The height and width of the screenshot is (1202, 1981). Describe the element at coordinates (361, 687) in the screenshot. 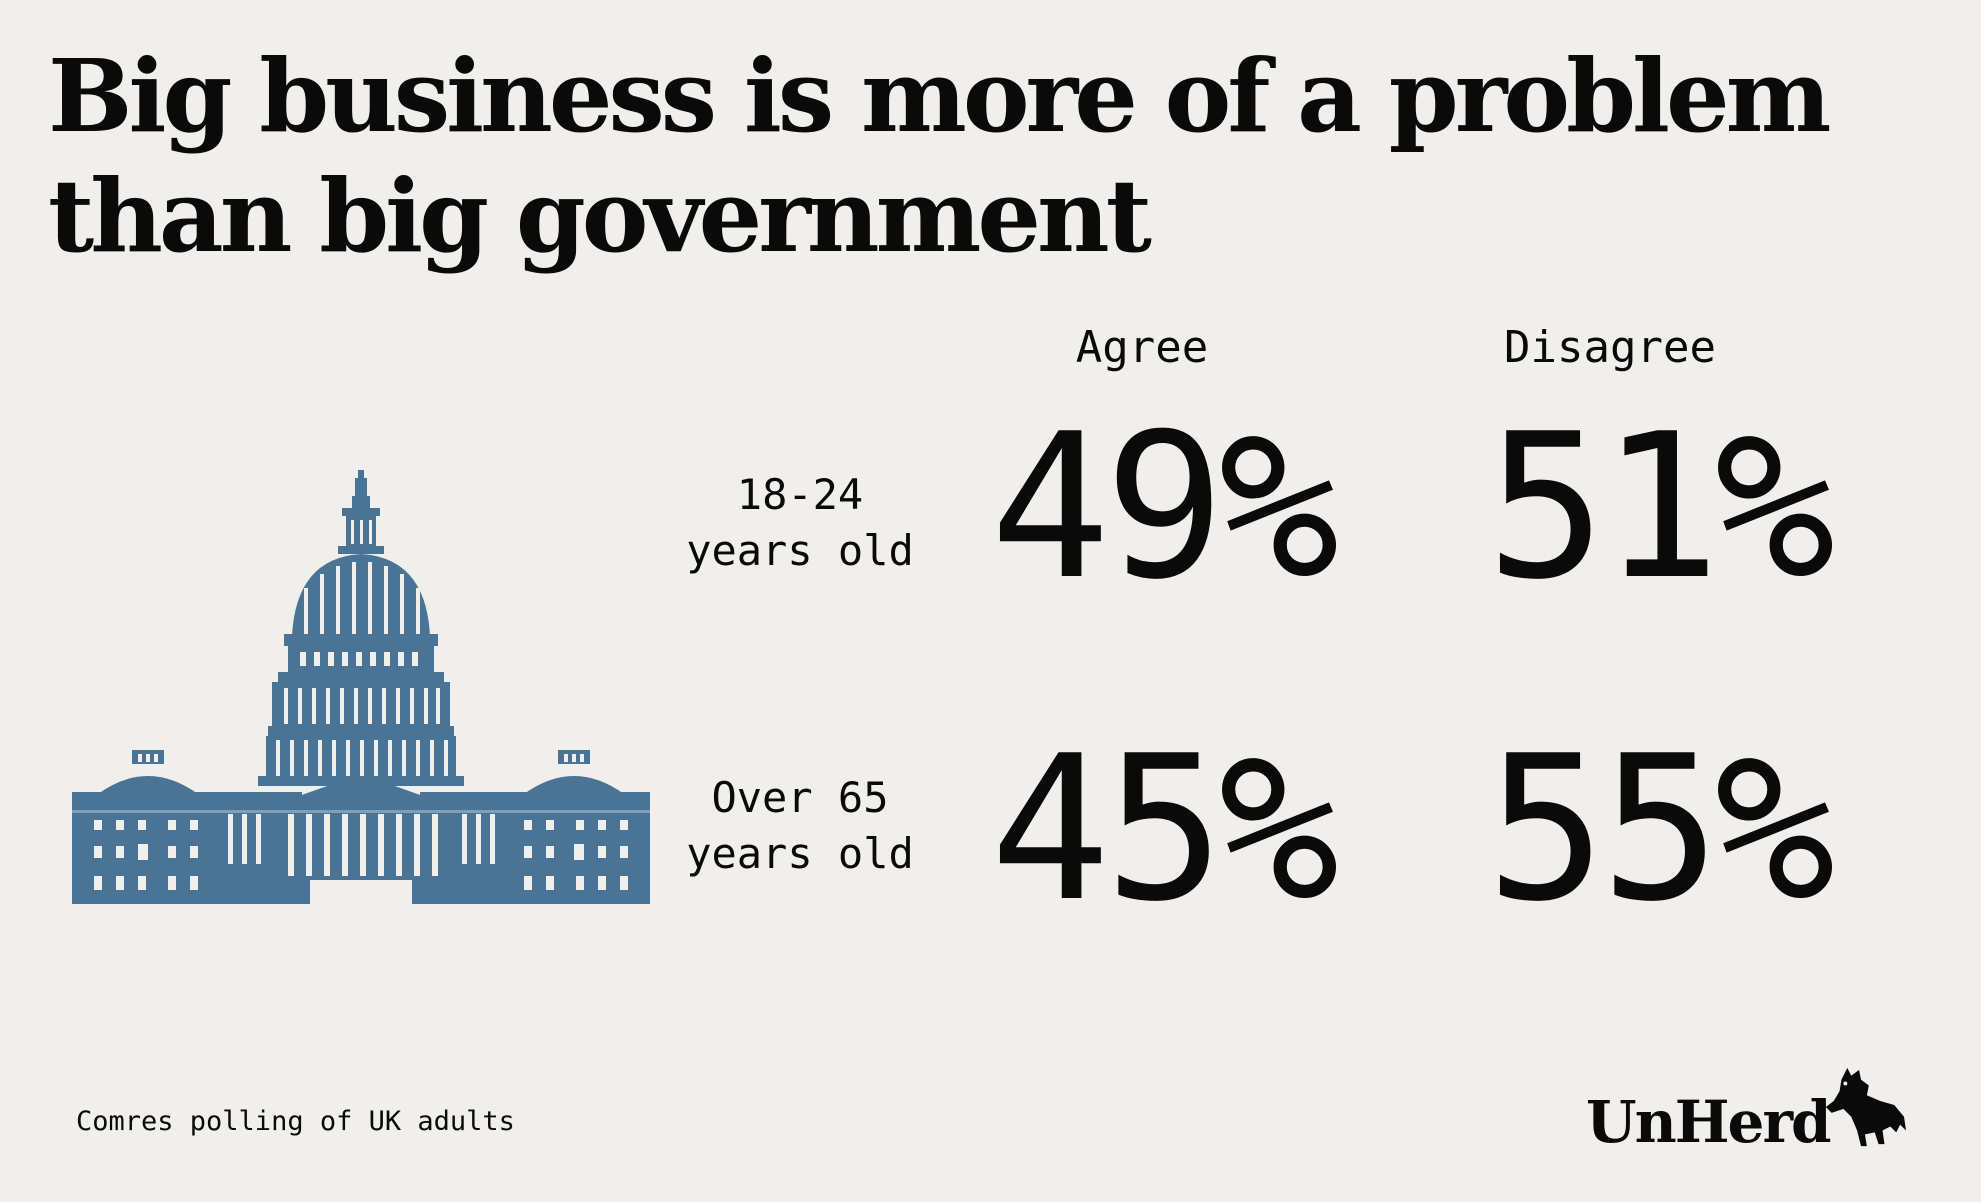

I see `capitol-building-icon` at that location.